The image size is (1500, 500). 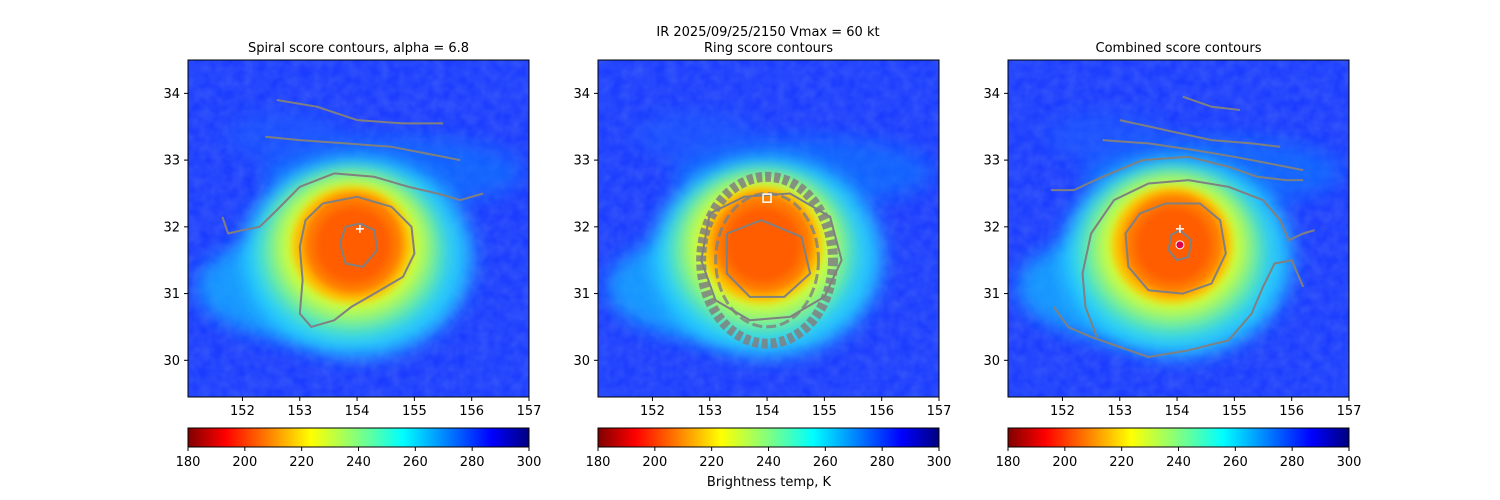 I want to click on colorbar-label: Brightness temp, K, so click(x=769, y=482).